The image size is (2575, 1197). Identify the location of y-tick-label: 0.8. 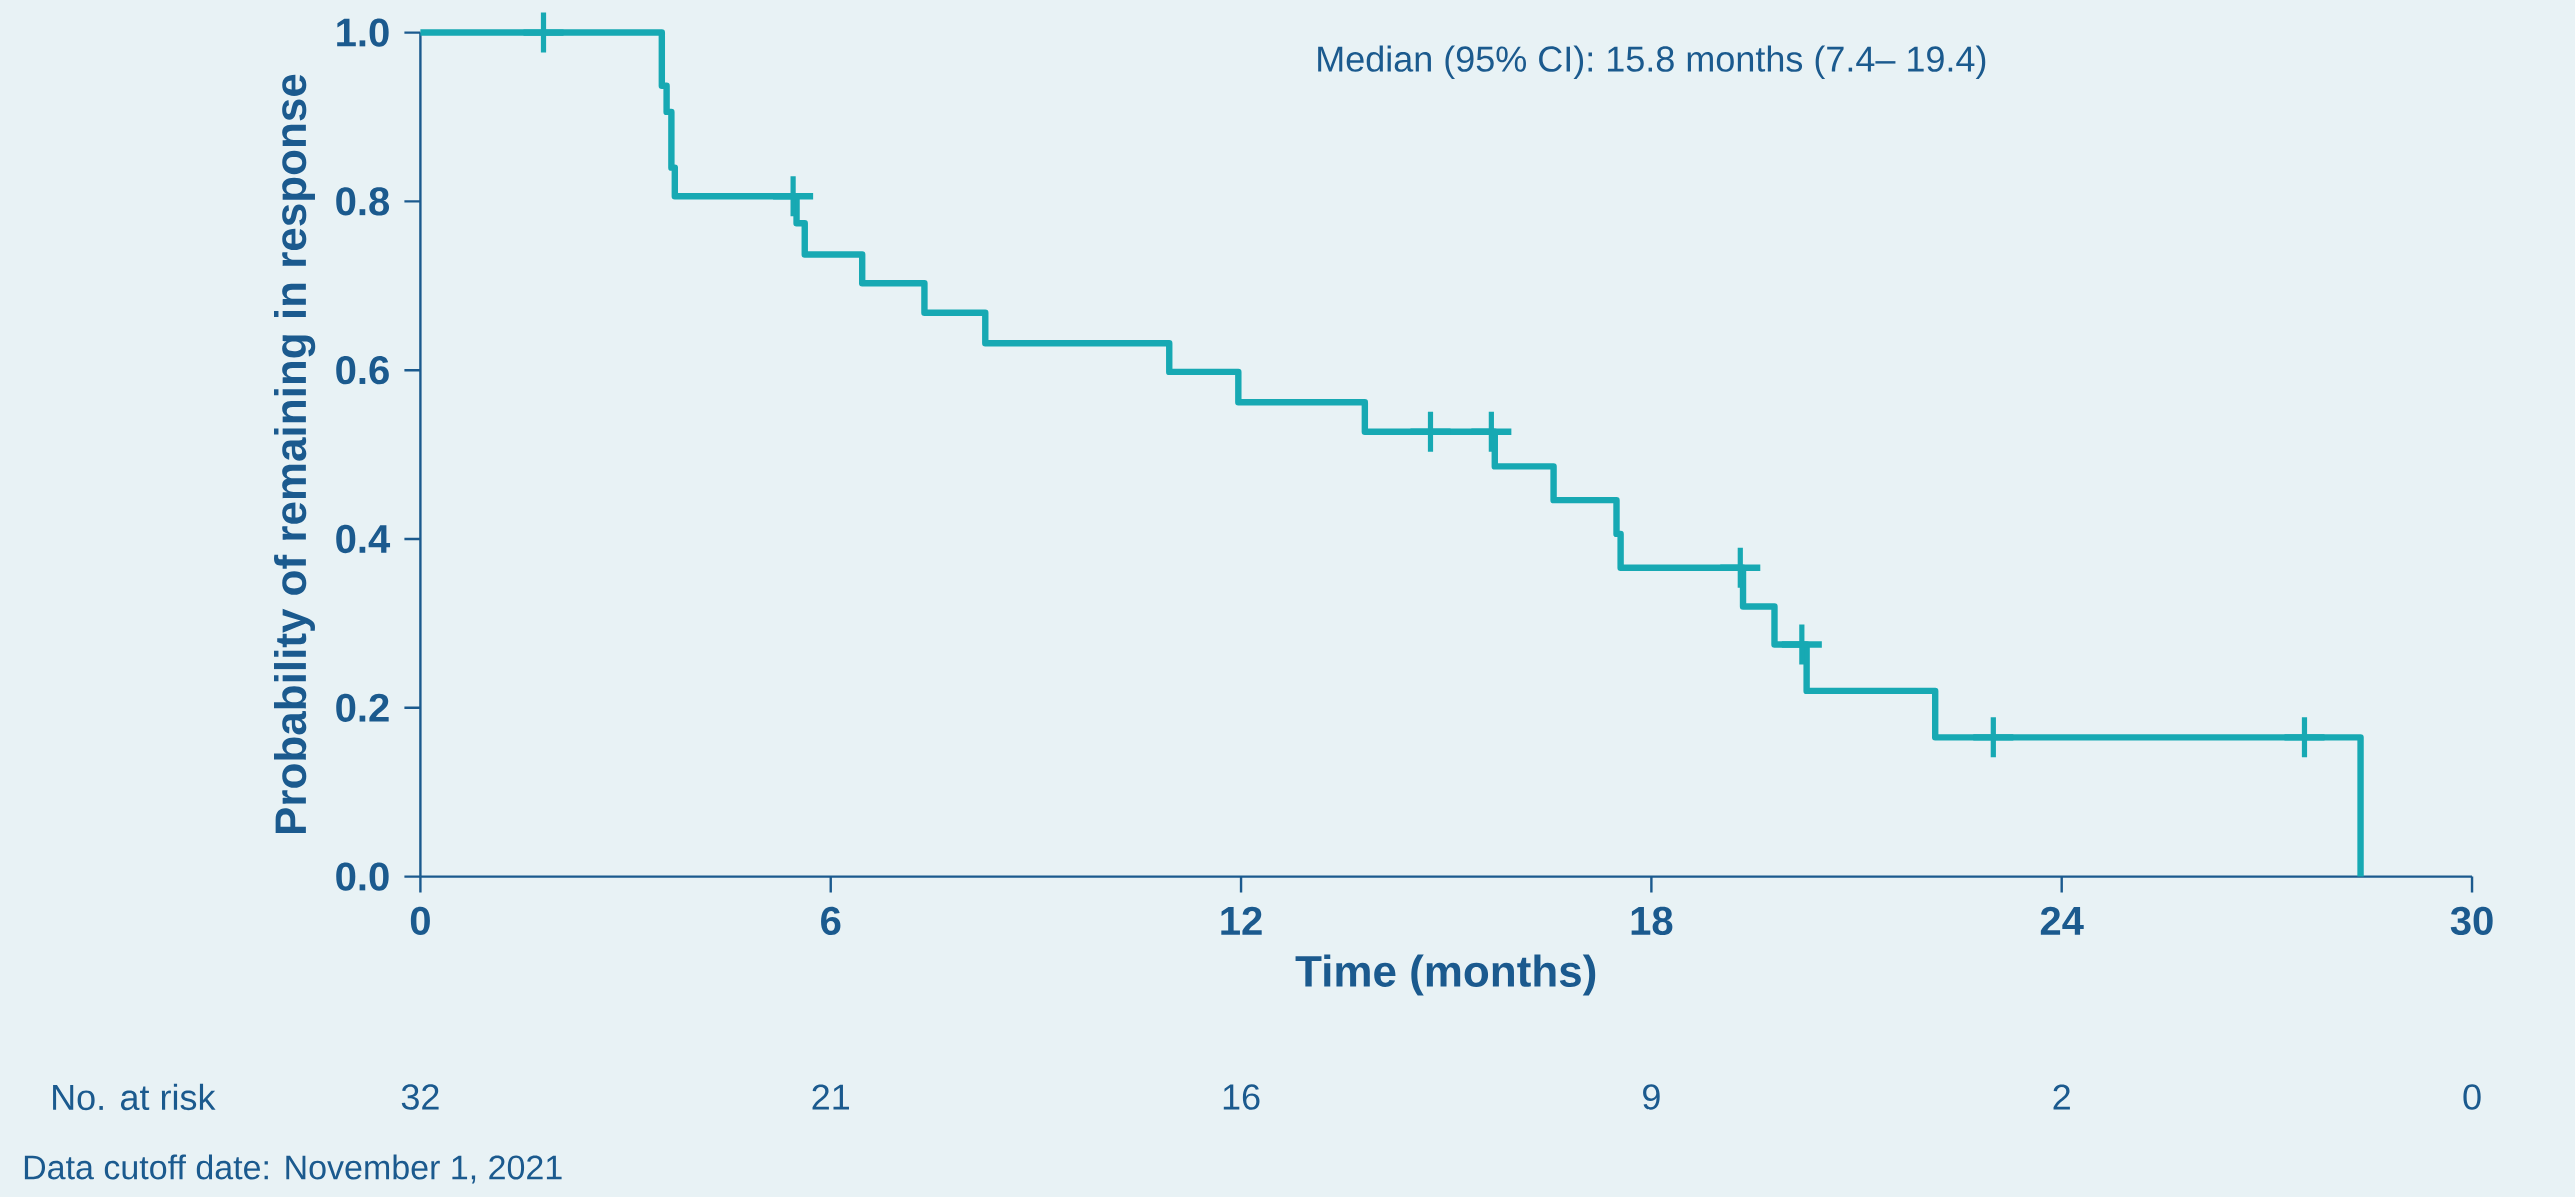
(363, 201).